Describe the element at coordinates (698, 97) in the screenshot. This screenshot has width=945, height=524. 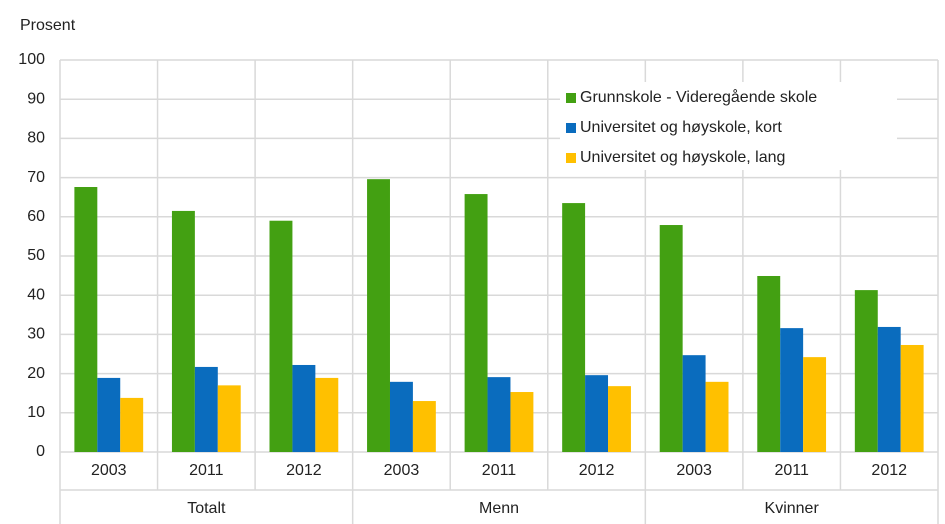
I see `legend-label: Grunnskole - Videregående skole` at that location.